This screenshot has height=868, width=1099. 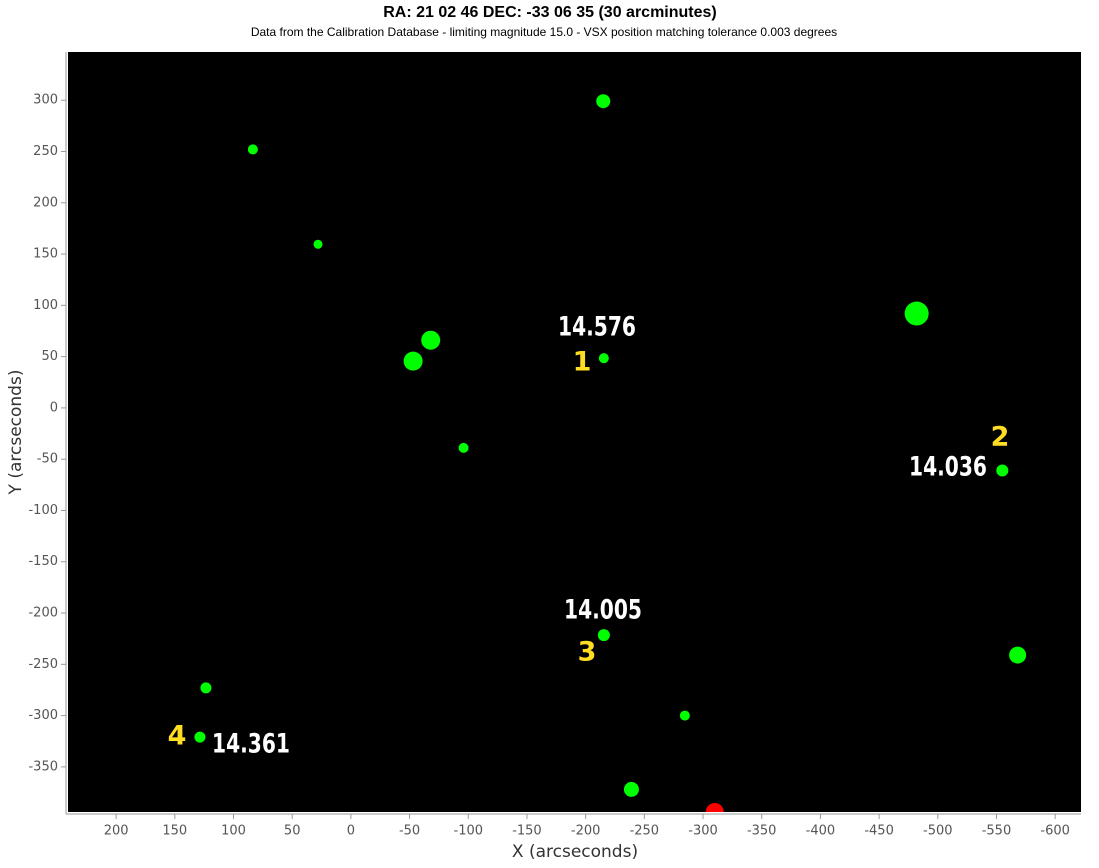 What do you see at coordinates (54, 407) in the screenshot?
I see `y-tick-label: 0` at bounding box center [54, 407].